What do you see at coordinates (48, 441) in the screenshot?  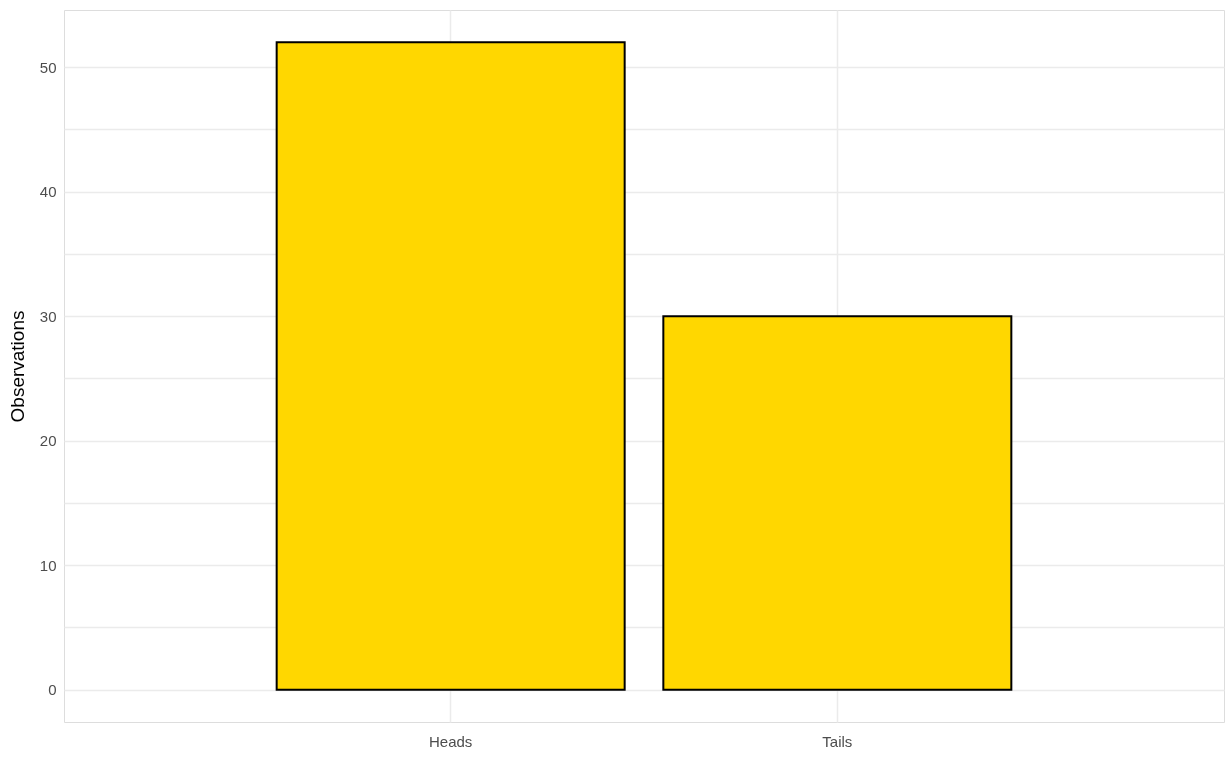 I see `y-tick-label: 20` at bounding box center [48, 441].